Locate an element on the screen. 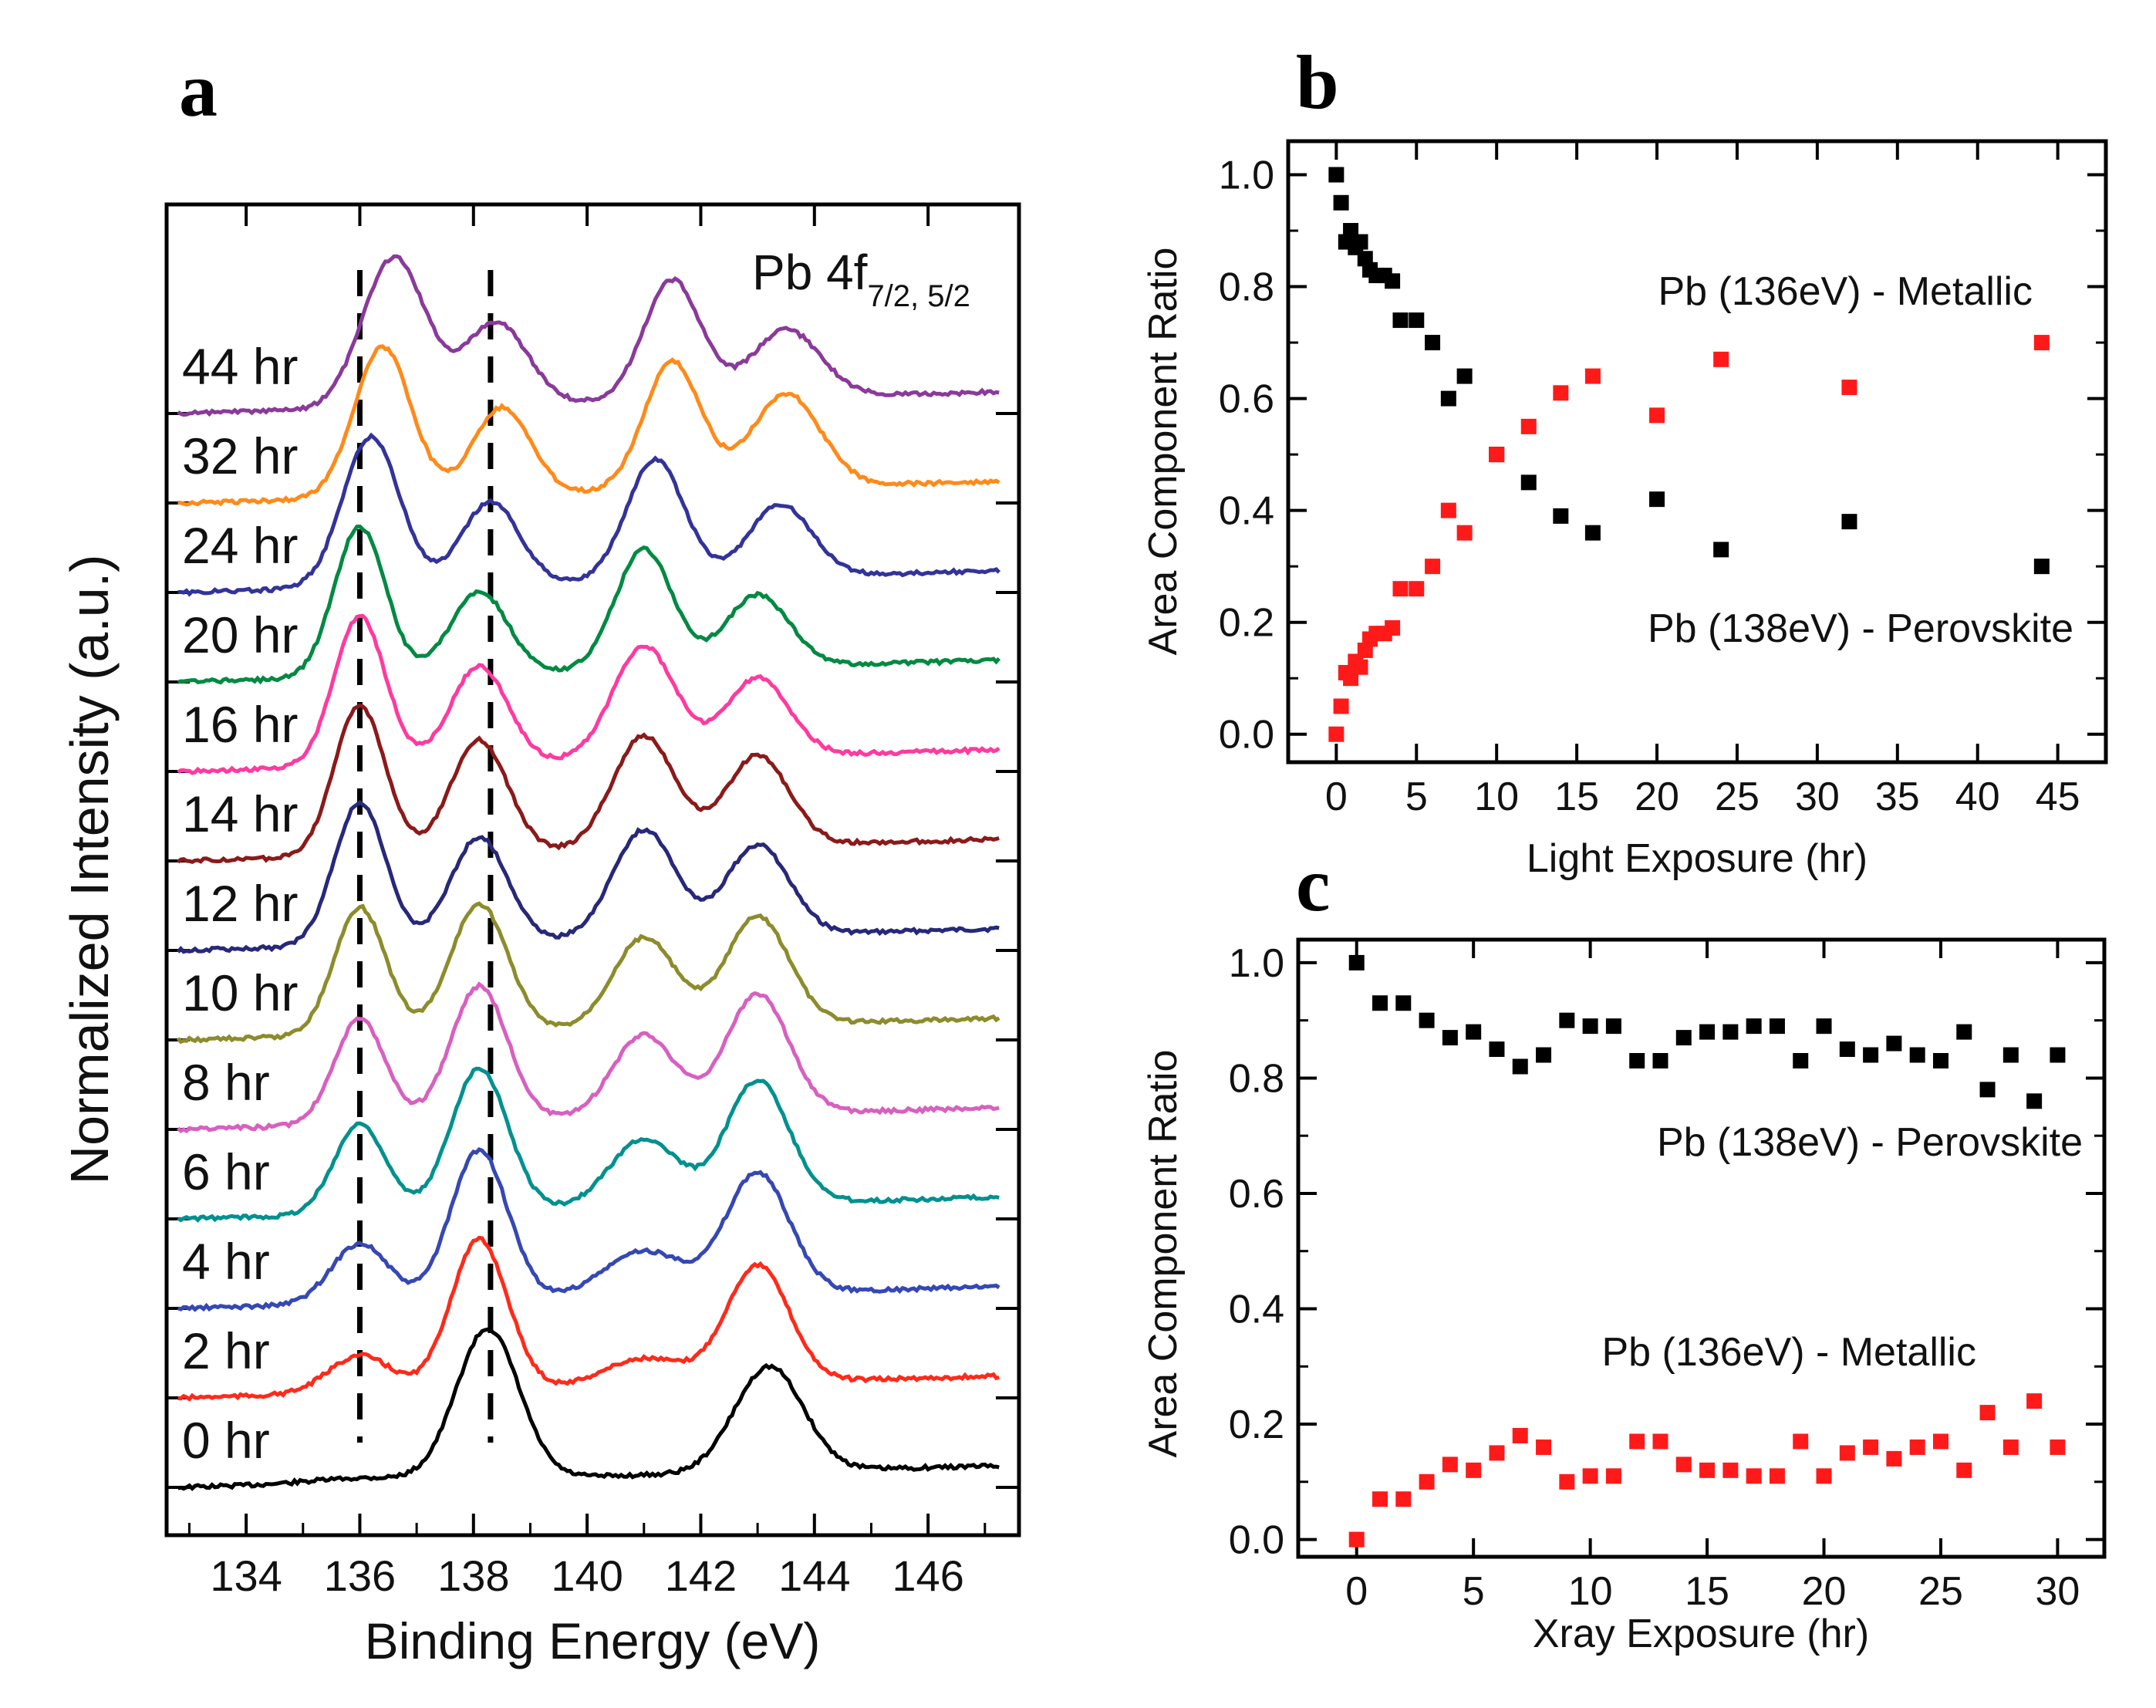 This screenshot has width=2156, height=1708. spectra-title-subscript: 7/2, 5/2 is located at coordinates (918, 296).